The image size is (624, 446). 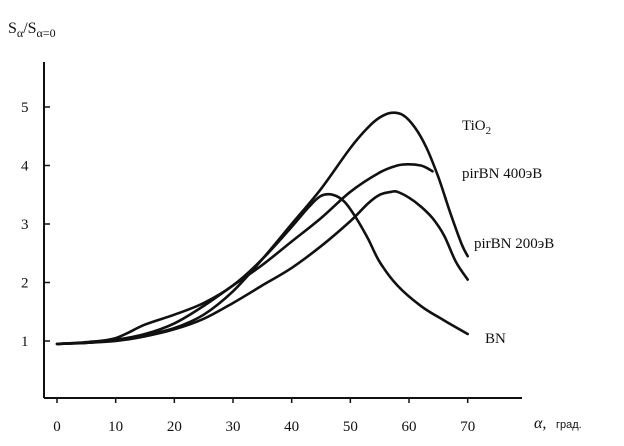 I want to click on svg-text: Sα/Sα=0, so click(x=32, y=30).